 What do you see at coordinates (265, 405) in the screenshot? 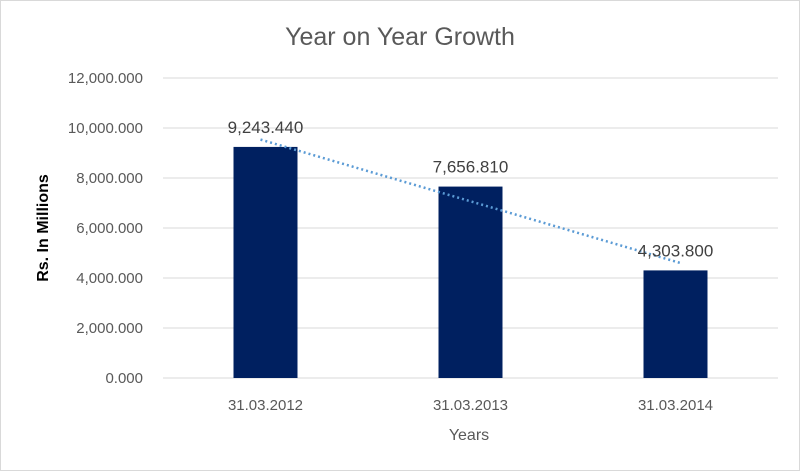
I see `x-tick-label: 31.03.2012` at bounding box center [265, 405].